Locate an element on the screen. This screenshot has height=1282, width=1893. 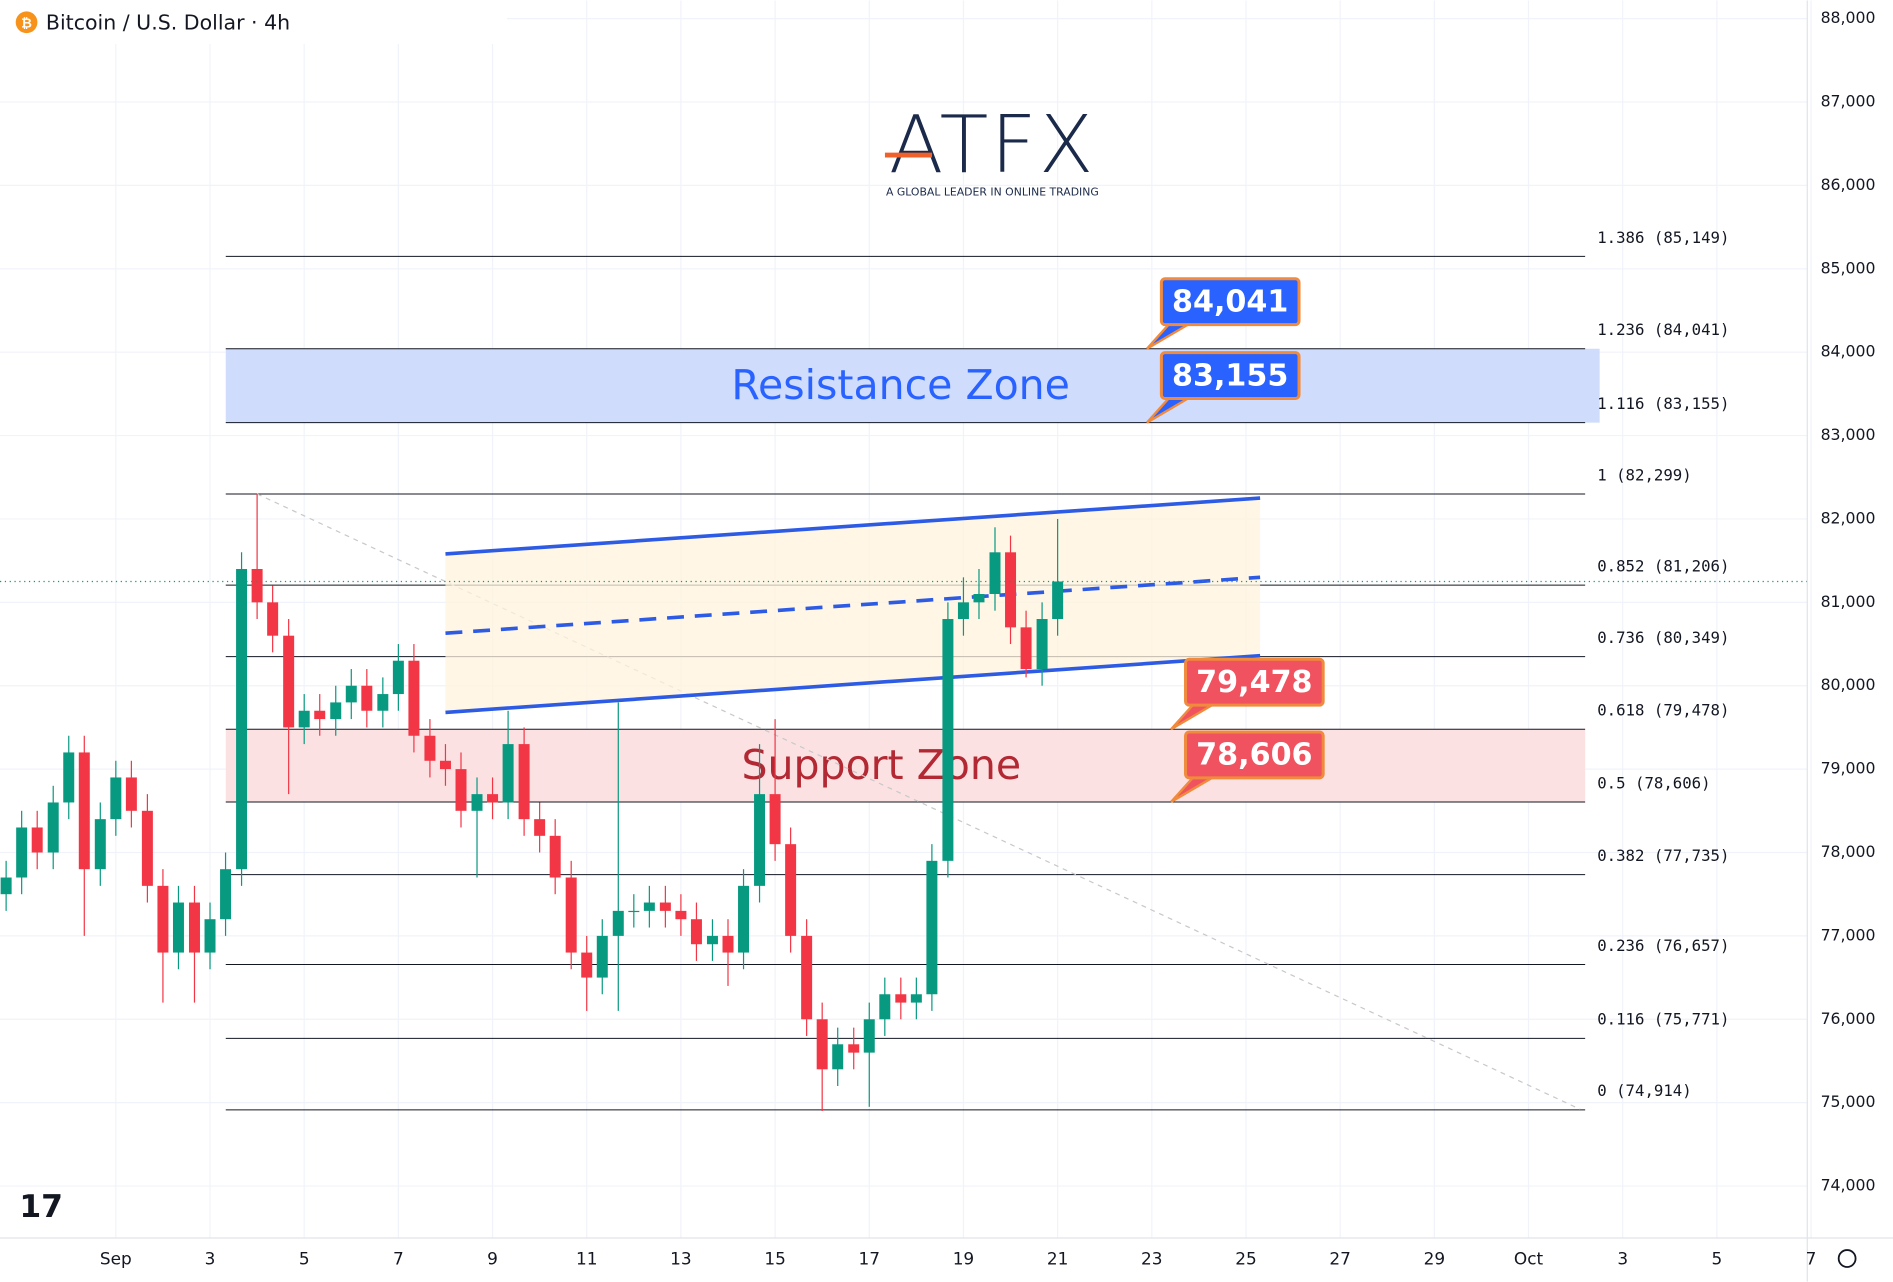
x-tick-label: Sep is located at coordinates (116, 1259).